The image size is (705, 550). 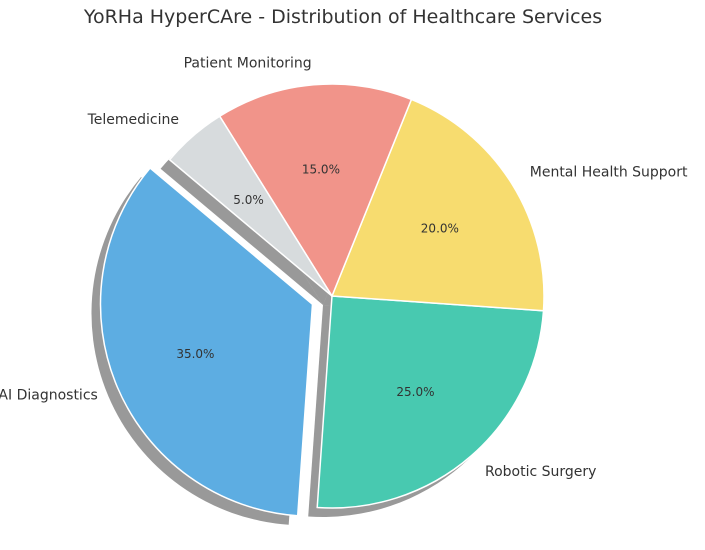 I want to click on slice-label-mental-health-support: Mental Health Support, so click(x=609, y=172).